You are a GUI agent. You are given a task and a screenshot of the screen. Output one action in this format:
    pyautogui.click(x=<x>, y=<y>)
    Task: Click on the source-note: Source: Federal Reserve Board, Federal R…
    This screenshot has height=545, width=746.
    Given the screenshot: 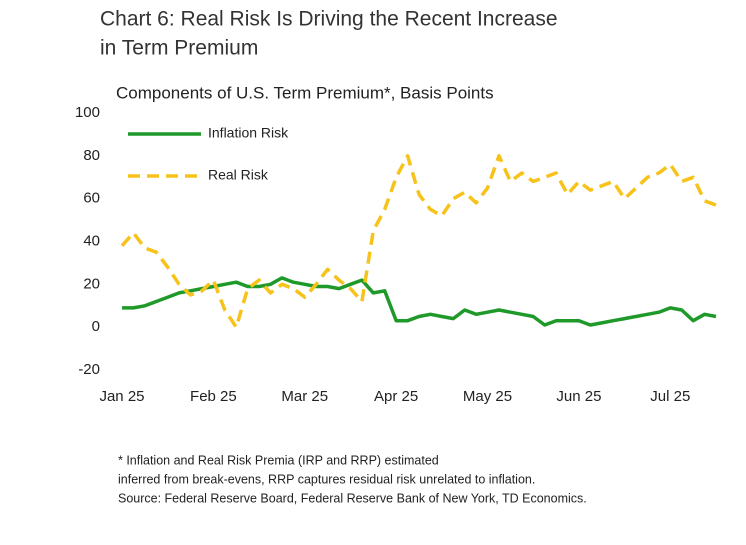 What is the action you would take?
    pyautogui.click(x=352, y=498)
    